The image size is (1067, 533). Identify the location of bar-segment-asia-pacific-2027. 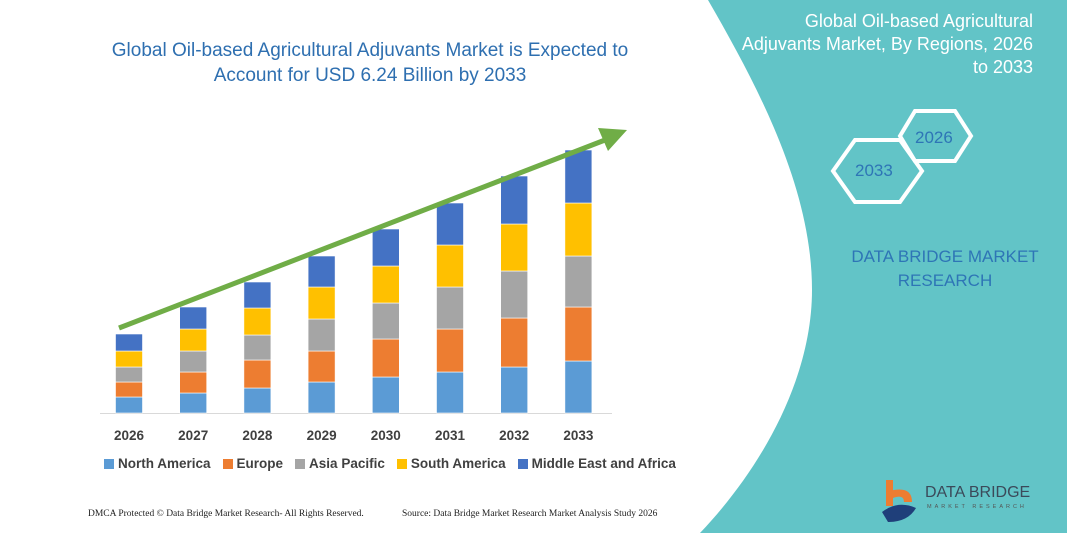
(193, 361).